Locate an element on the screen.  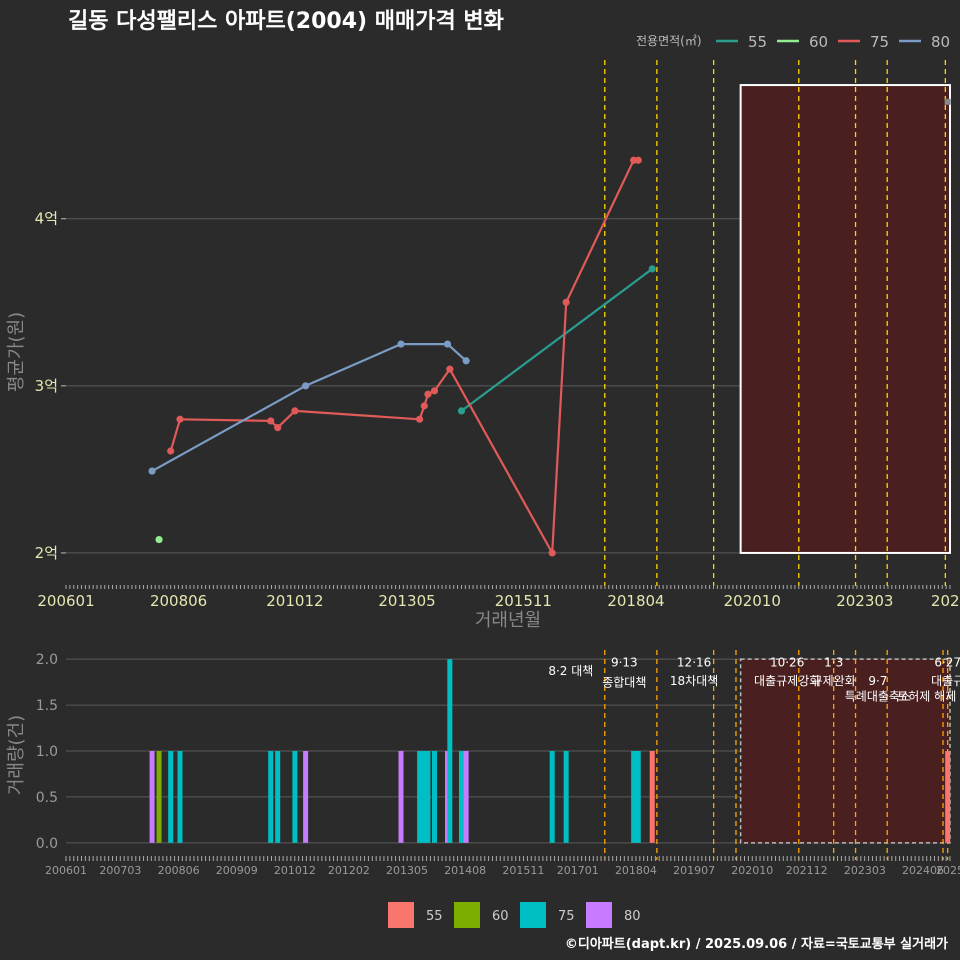
legend-bottom-label-80: 80 is located at coordinates (632, 916).